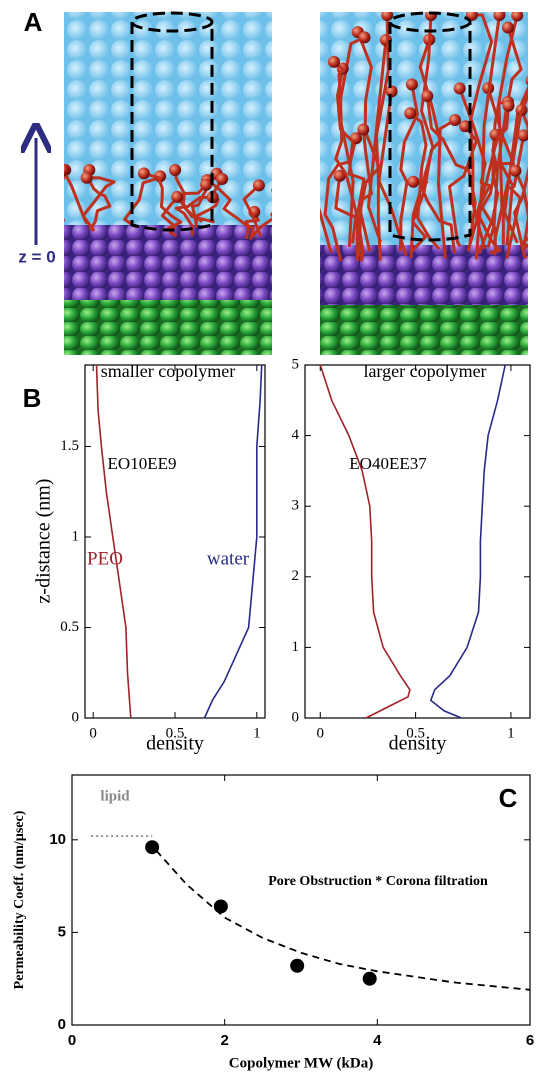 The image size is (536, 1078). Describe the element at coordinates (415, 733) in the screenshot. I see `x-tick-label: 0.5` at that location.